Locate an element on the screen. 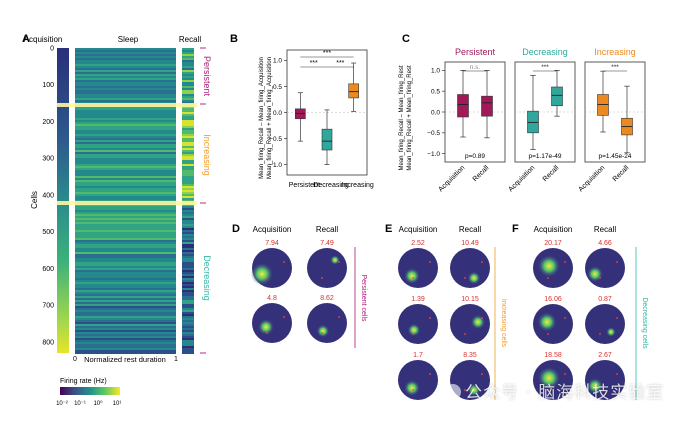 This screenshot has height=423, width=679. colorbar is located at coordinates (90, 391).